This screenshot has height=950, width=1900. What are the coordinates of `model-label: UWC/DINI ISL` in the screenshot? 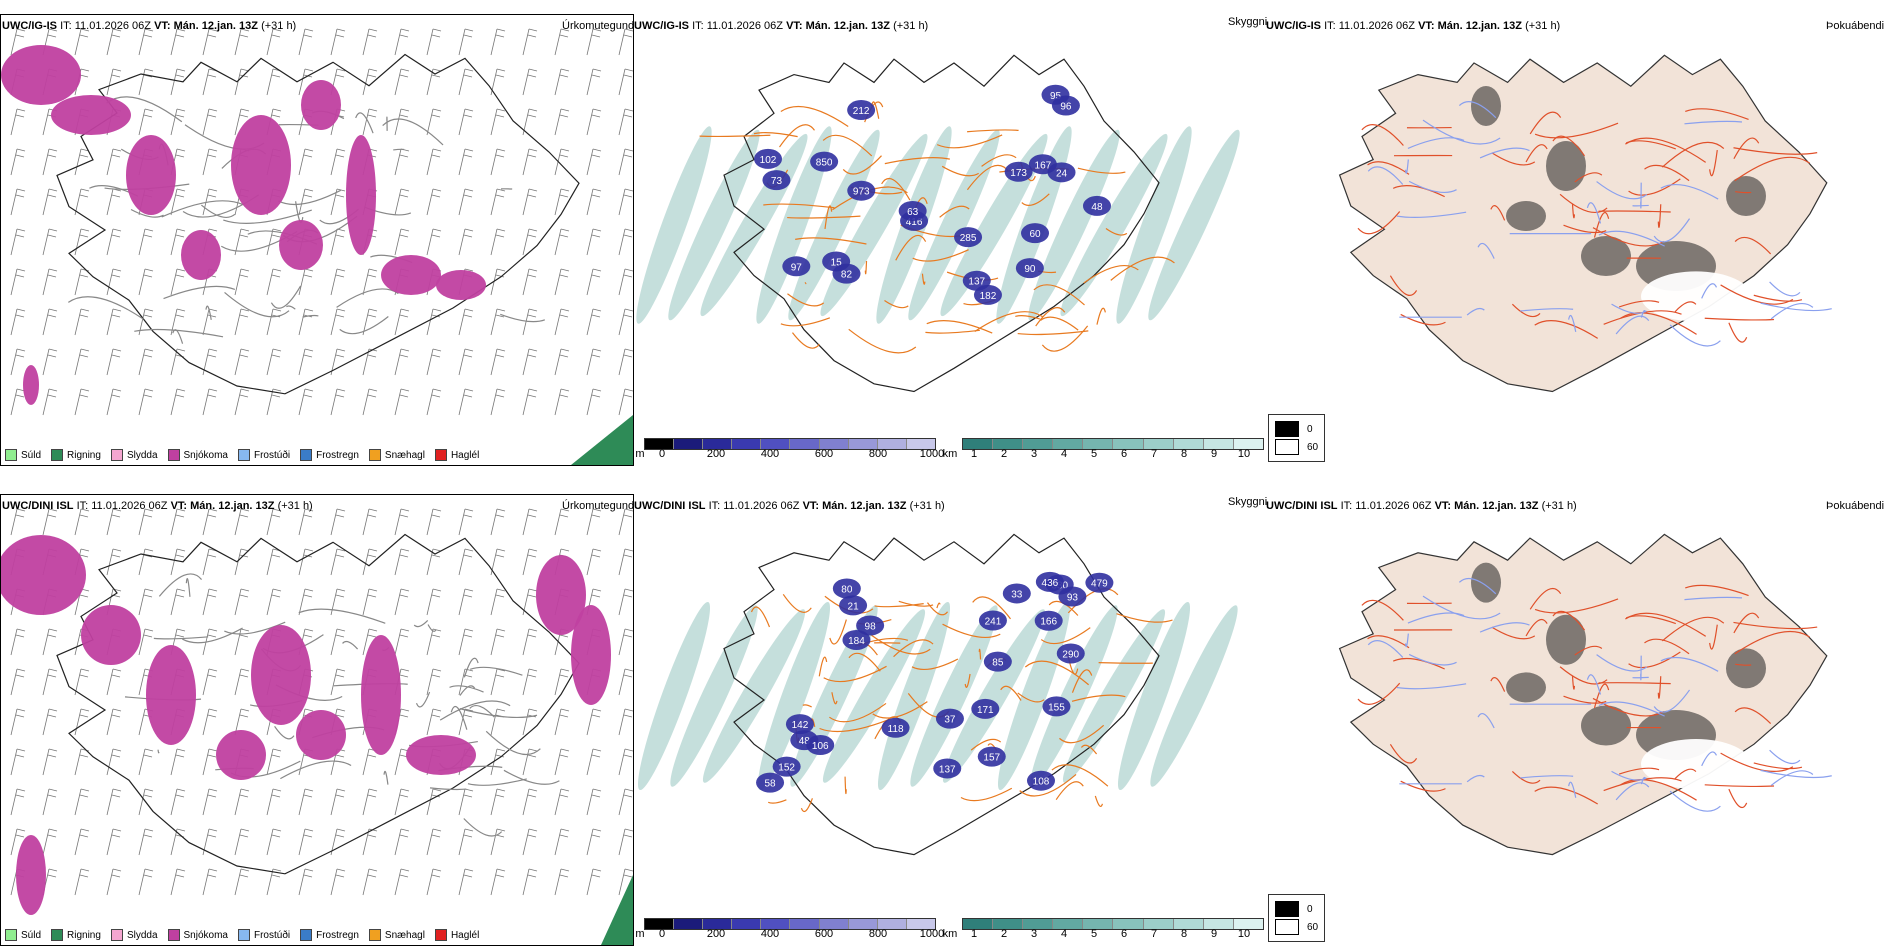 It's located at (670, 506).